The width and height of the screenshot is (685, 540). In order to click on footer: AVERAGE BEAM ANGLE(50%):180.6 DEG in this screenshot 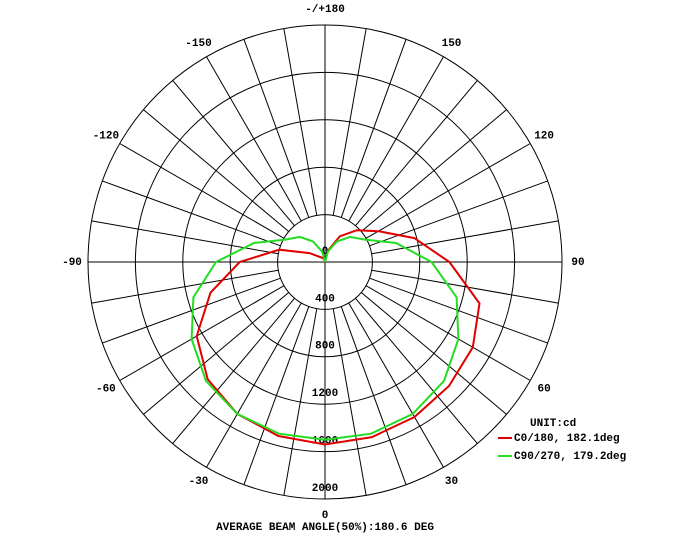, I will do `click(325, 528)`.